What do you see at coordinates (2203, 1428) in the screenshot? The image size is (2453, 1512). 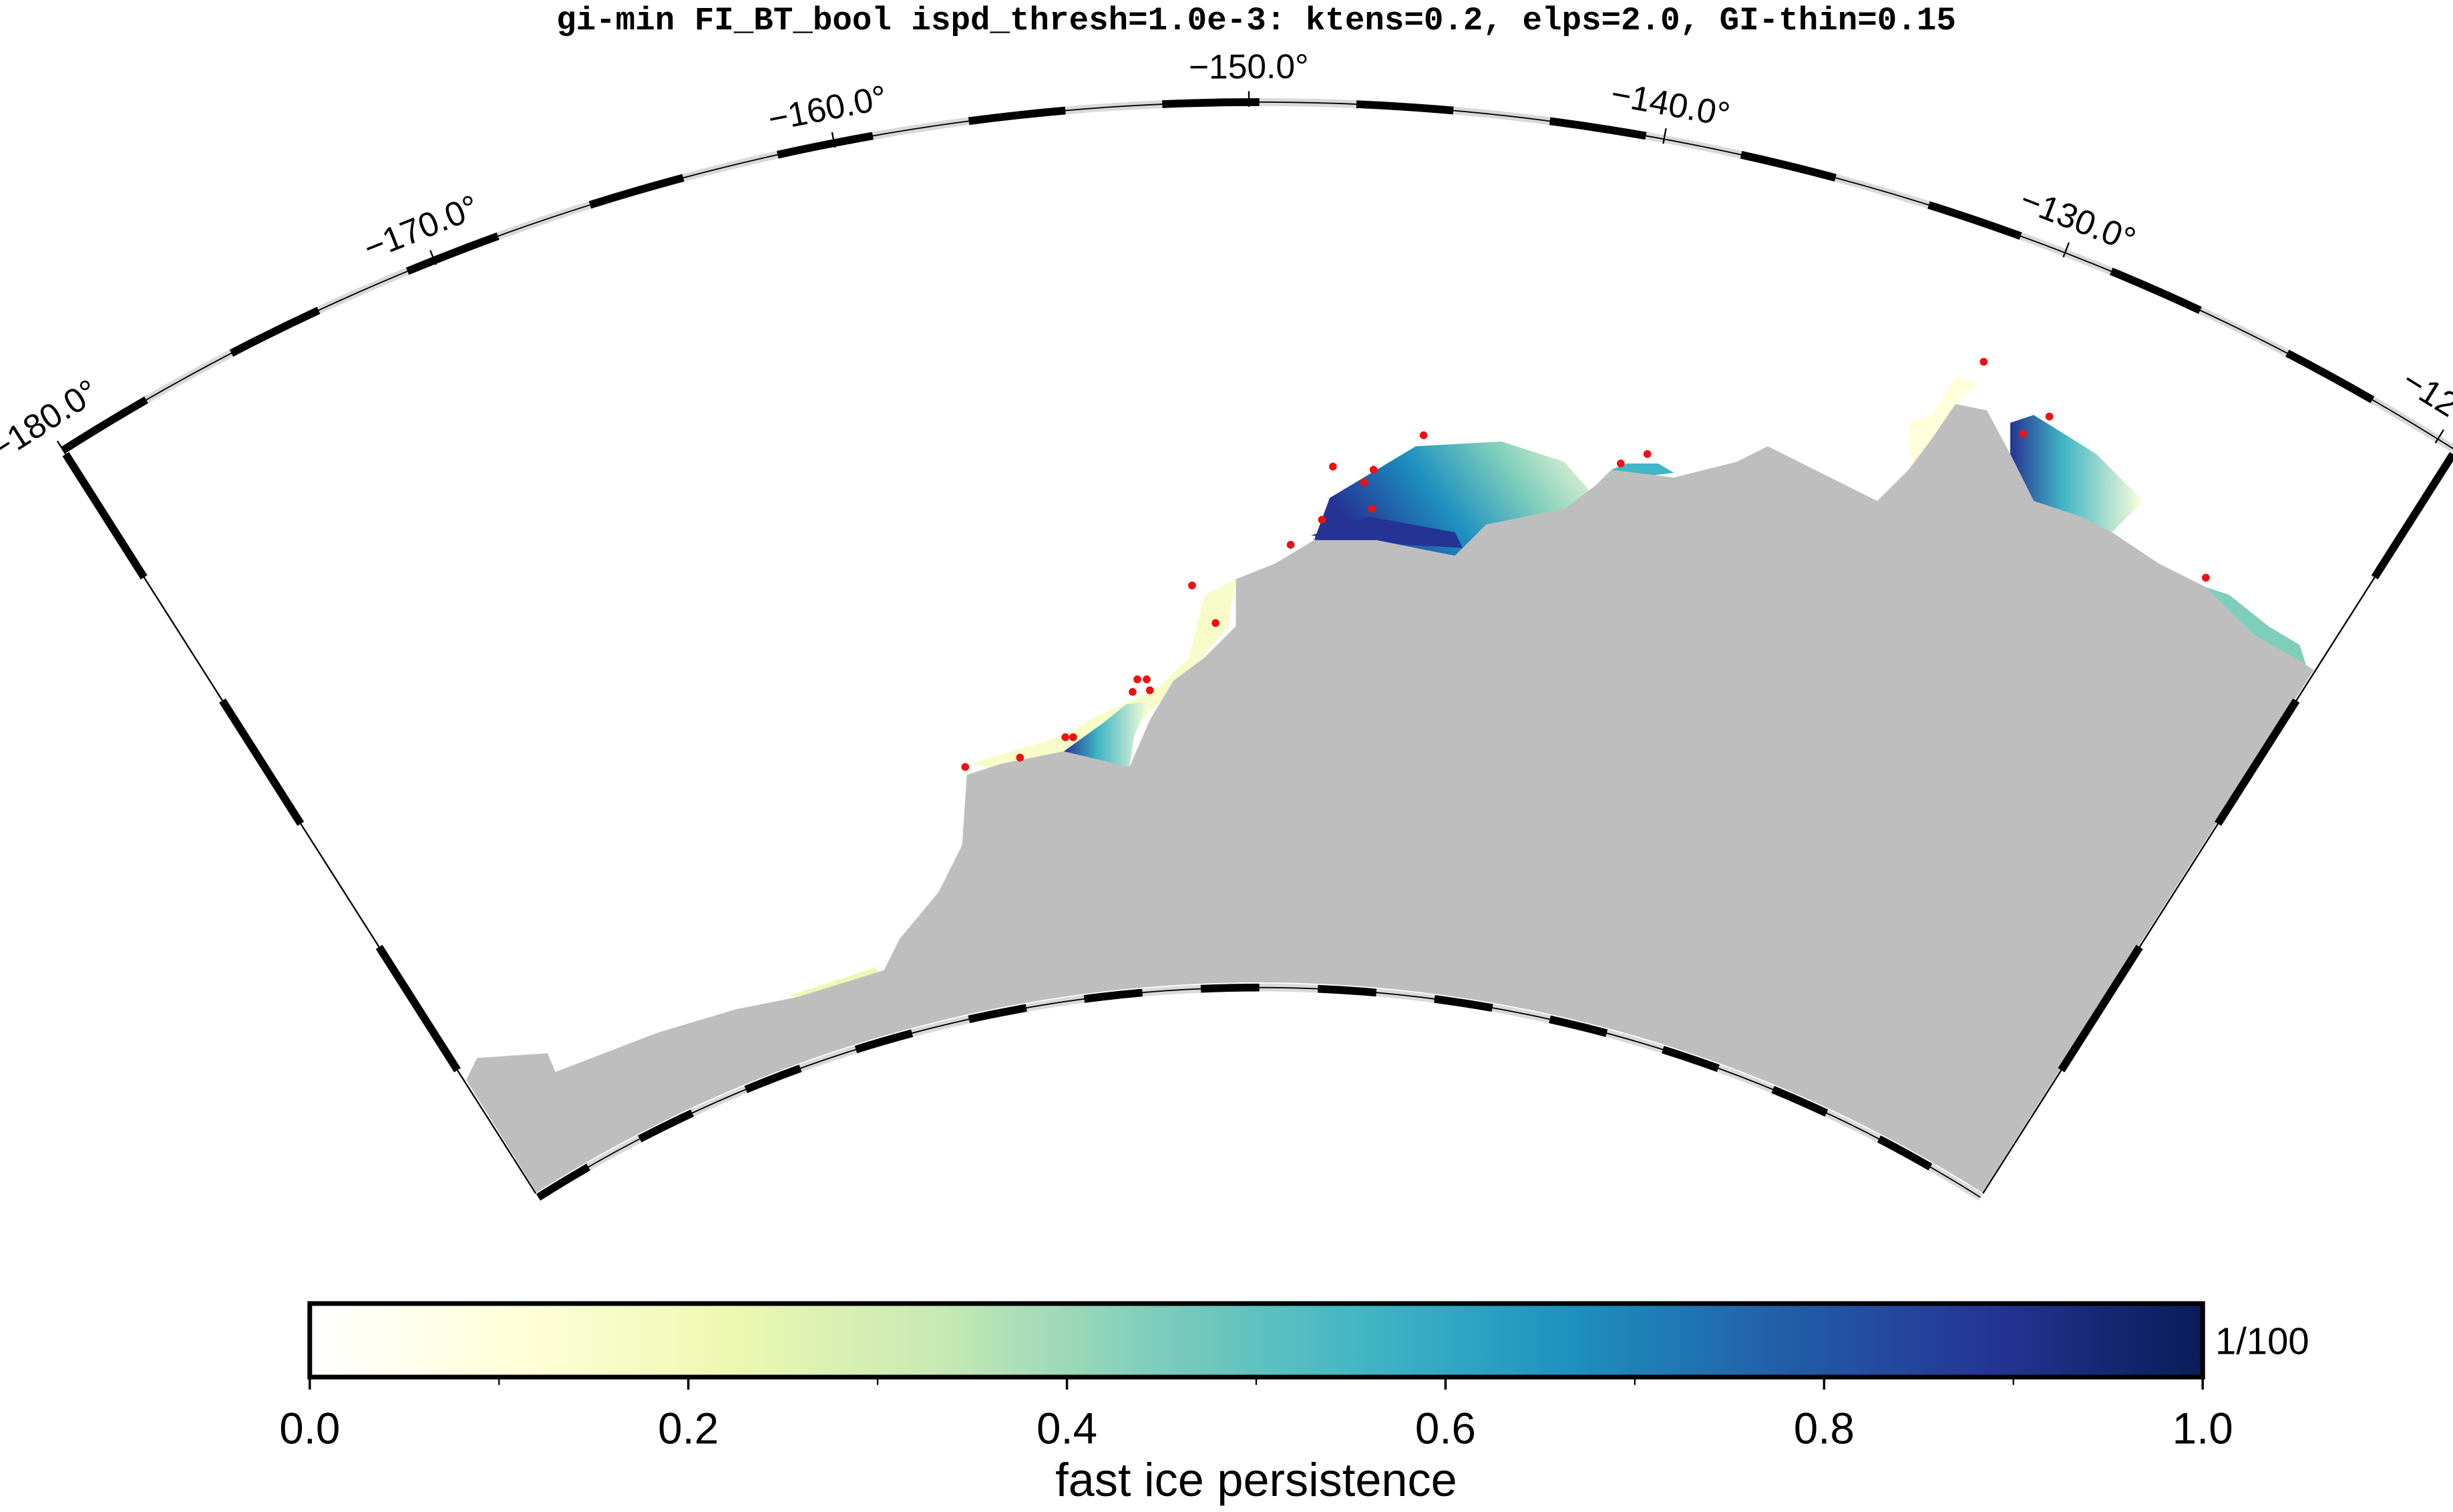 I see `colorbar-tick-label: 1.0` at bounding box center [2203, 1428].